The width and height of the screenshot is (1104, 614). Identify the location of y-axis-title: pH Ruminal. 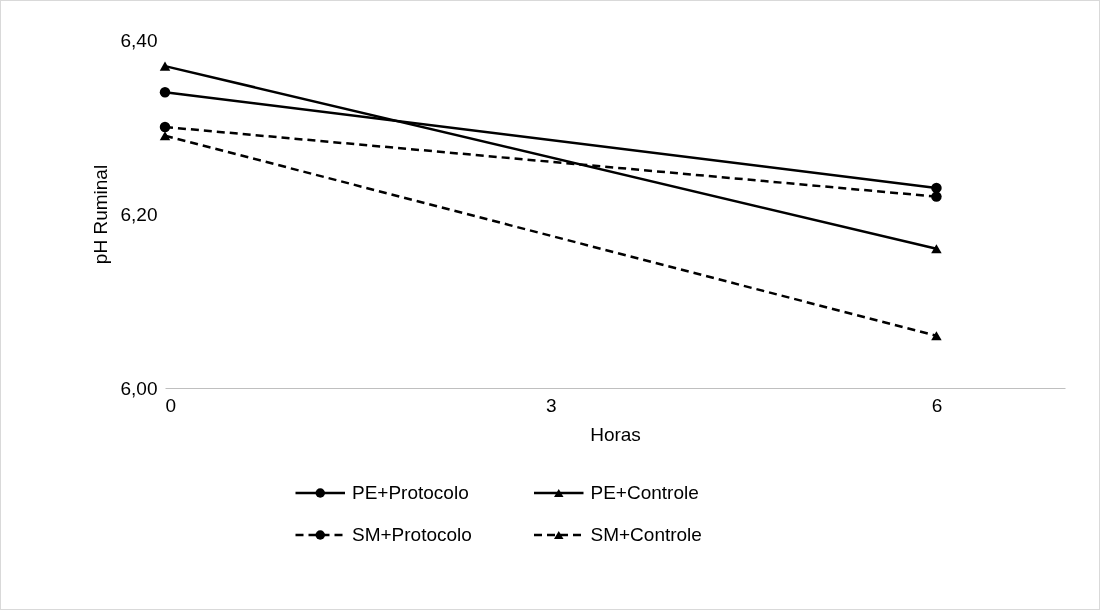
(100, 214).